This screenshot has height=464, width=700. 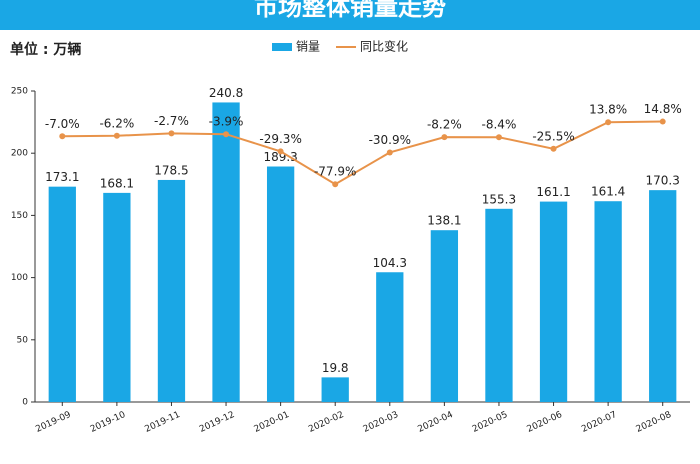 I want to click on line-value-label: -25.5%, so click(x=553, y=136).